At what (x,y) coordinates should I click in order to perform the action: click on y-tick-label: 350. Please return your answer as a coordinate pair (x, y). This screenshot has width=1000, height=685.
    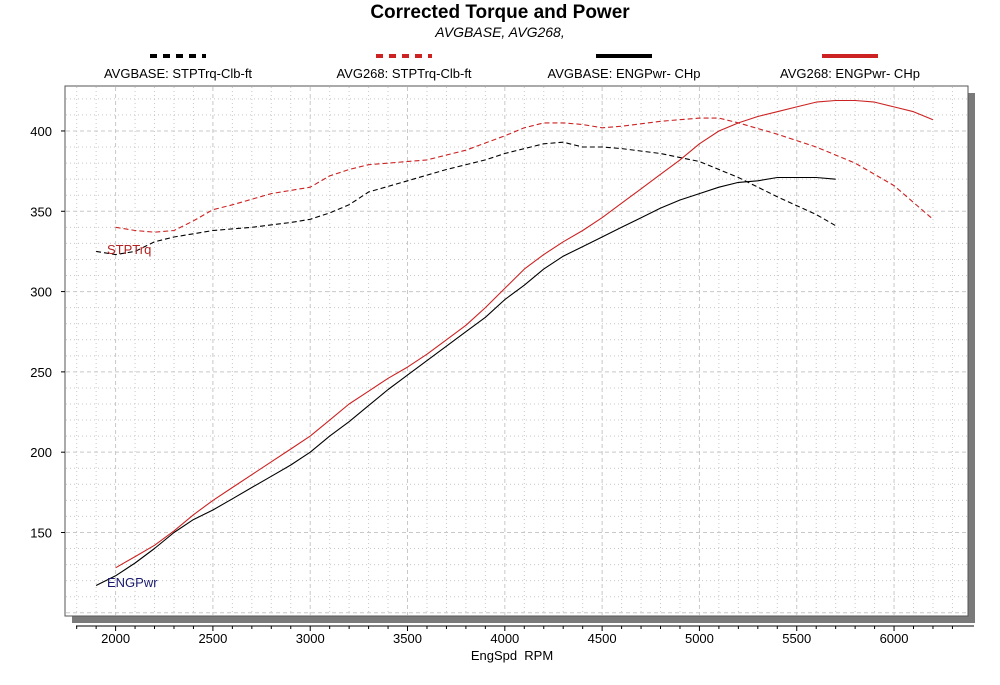
    Looking at the image, I should click on (41, 211).